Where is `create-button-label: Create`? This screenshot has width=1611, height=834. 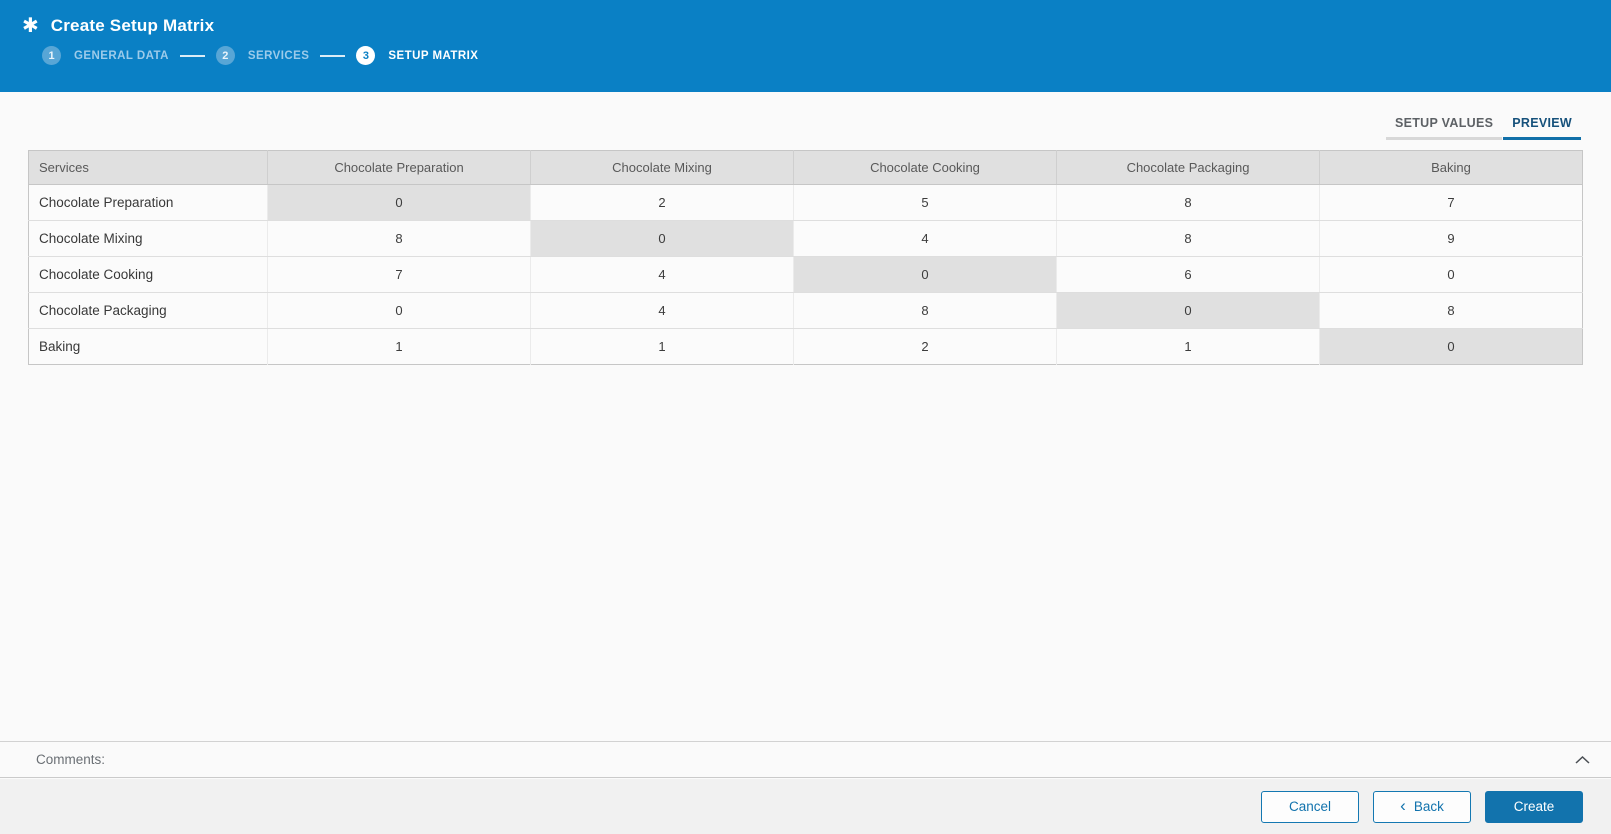
create-button-label: Create is located at coordinates (1534, 806).